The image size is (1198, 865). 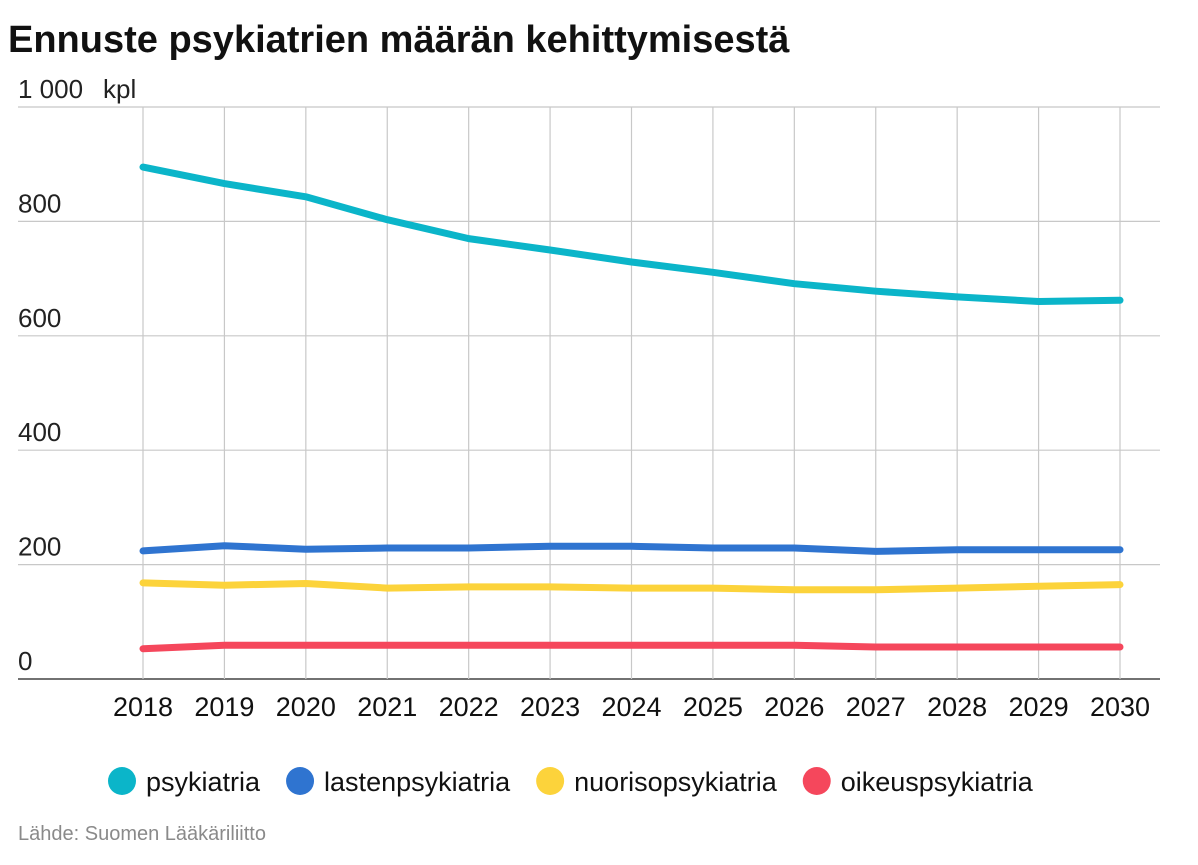 I want to click on y-tick-label: 400, so click(x=39, y=432).